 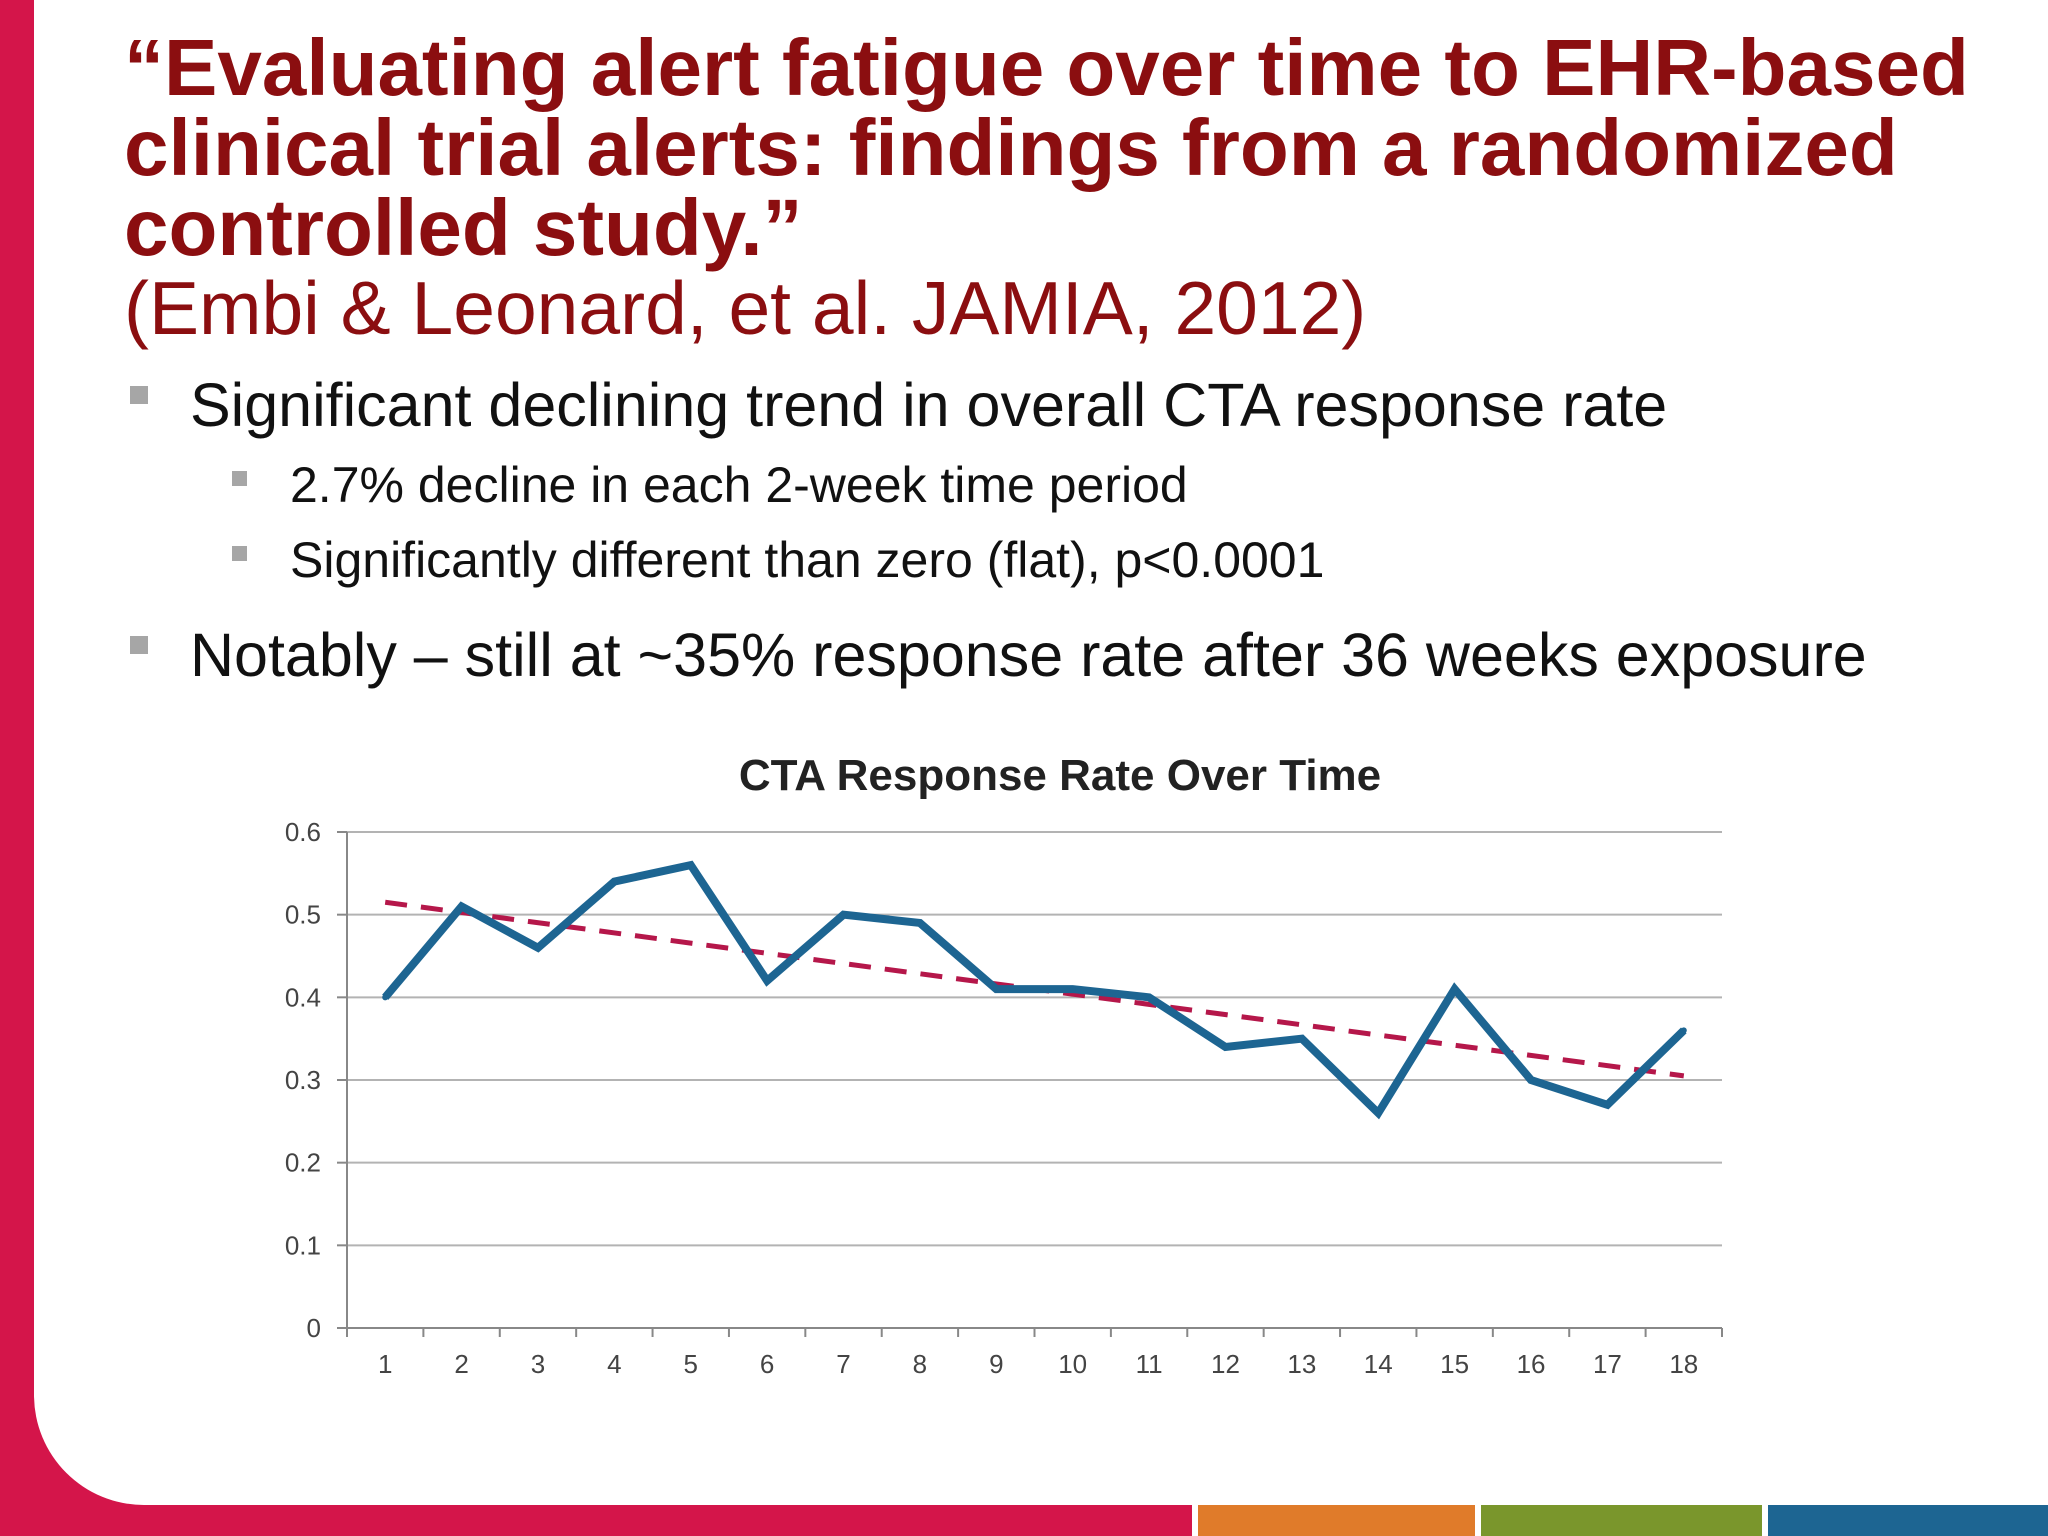 I want to click on sub-bullet-item: 2.7% decline in each 2-week time period, so click(x=710, y=485).